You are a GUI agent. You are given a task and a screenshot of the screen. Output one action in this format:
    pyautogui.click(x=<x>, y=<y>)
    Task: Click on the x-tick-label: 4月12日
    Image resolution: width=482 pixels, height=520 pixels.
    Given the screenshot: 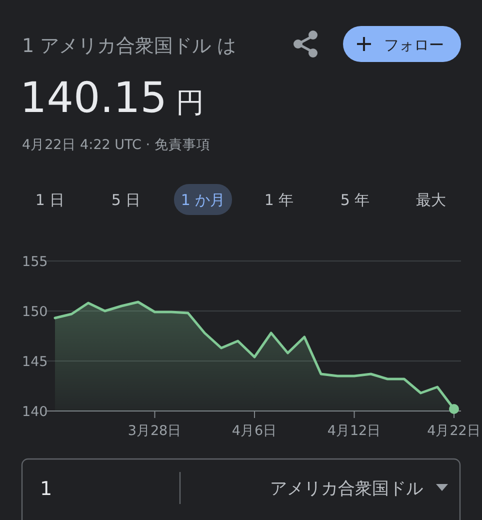 What is the action you would take?
    pyautogui.click(x=354, y=431)
    